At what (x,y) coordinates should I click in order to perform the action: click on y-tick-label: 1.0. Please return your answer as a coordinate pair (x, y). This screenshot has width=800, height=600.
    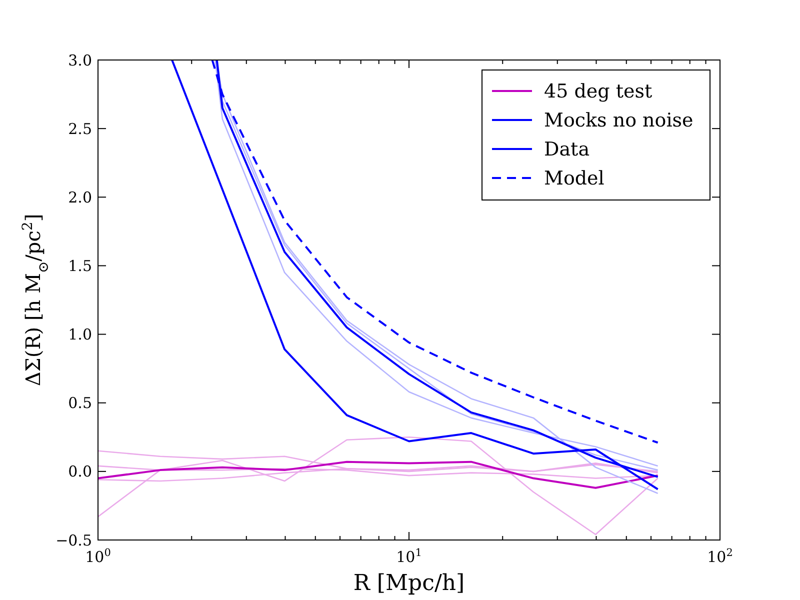
    Looking at the image, I should click on (80, 335).